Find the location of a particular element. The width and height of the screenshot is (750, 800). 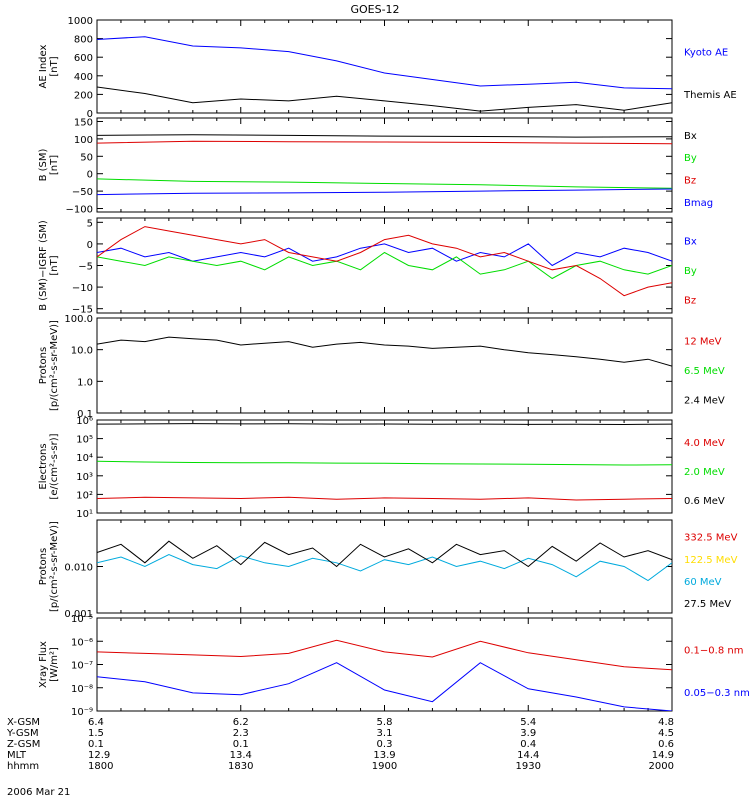

legend-entry: 2.0 MeV is located at coordinates (704, 472).